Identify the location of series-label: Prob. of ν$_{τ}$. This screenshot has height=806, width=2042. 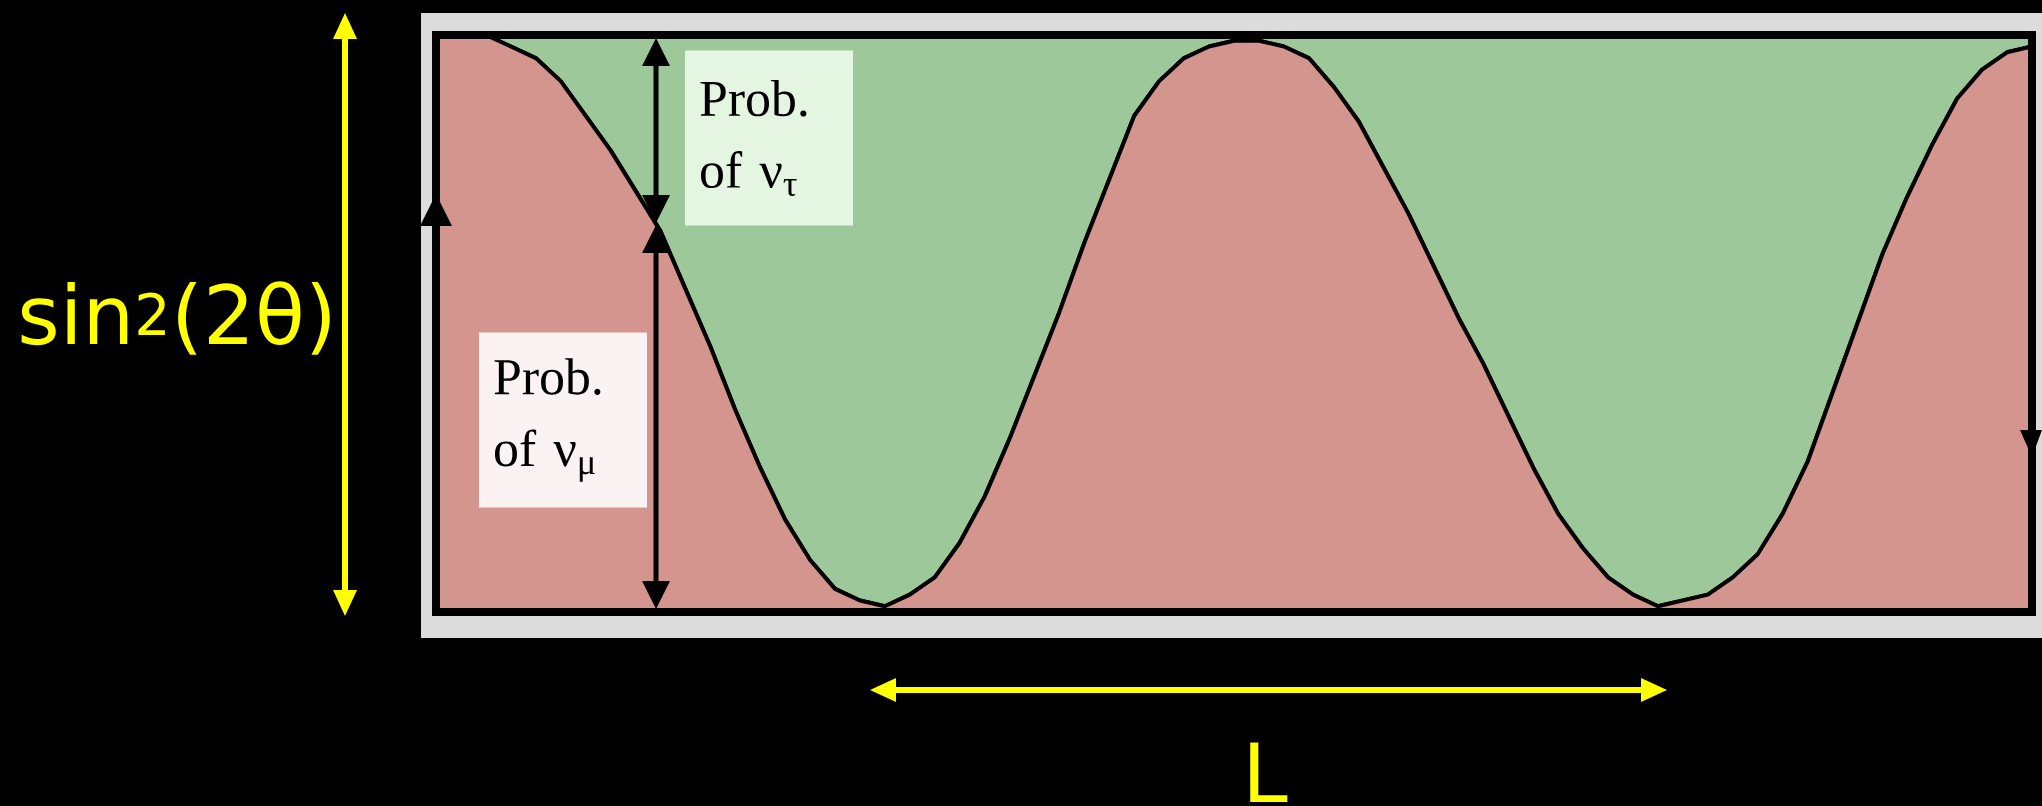
(753, 138).